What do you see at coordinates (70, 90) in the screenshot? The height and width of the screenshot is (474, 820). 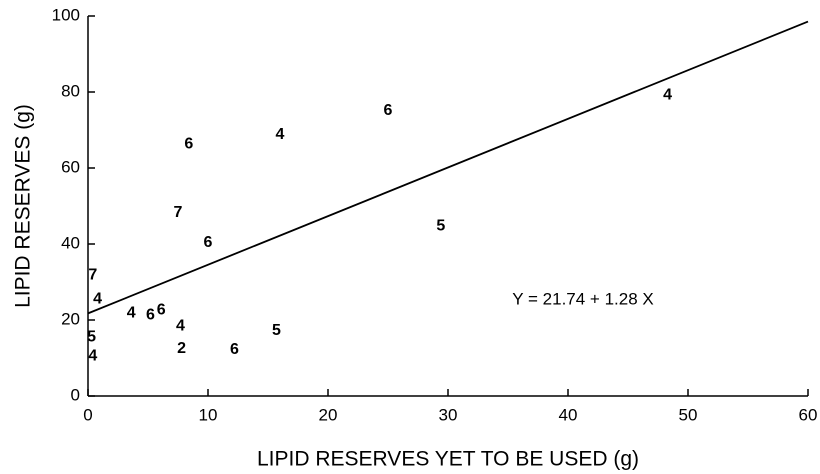 I see `y-tick-label: 80` at bounding box center [70, 90].